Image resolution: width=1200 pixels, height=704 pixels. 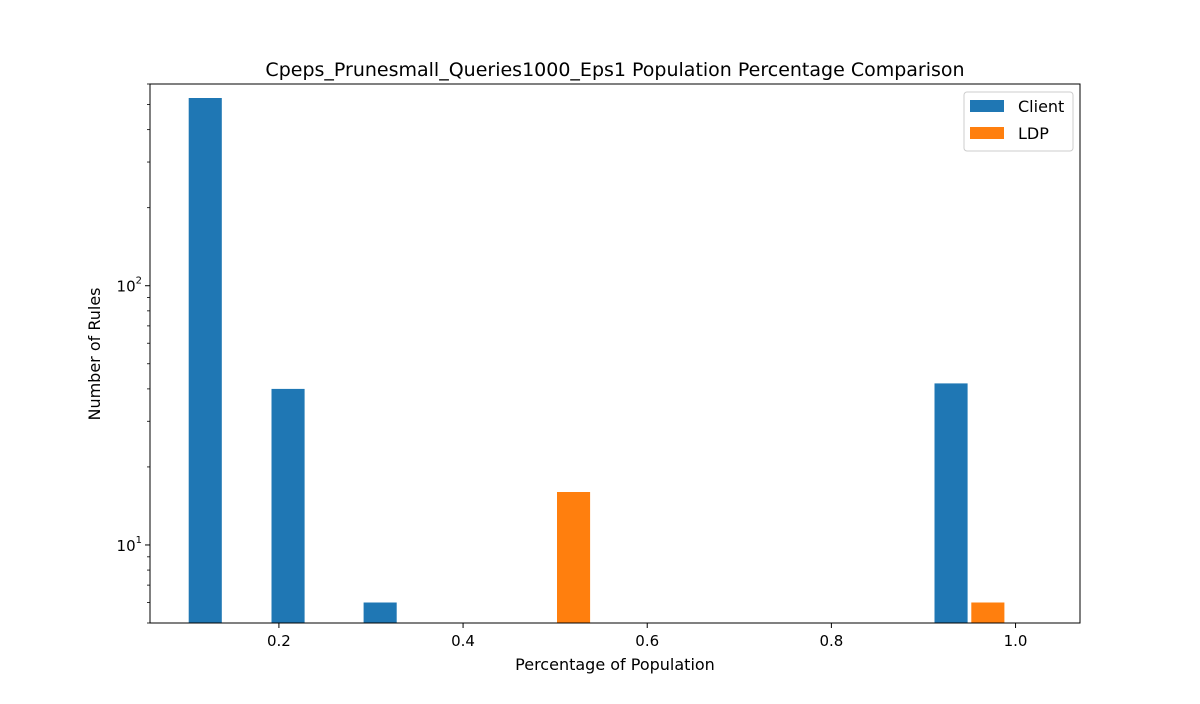 What do you see at coordinates (279, 641) in the screenshot?
I see `x-tick-label-0: 0.2` at bounding box center [279, 641].